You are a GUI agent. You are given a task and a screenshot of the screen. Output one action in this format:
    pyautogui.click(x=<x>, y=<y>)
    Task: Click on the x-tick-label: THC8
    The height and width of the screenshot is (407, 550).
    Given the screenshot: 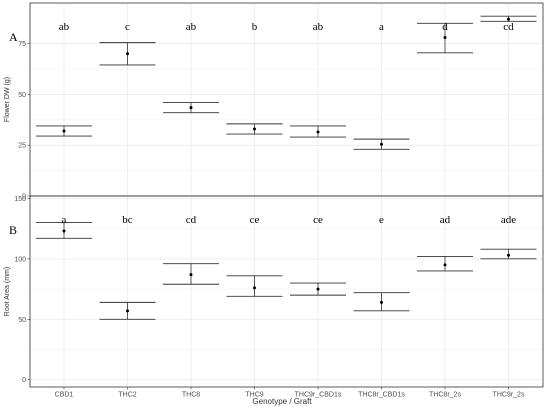 What is the action you would take?
    pyautogui.click(x=191, y=395)
    